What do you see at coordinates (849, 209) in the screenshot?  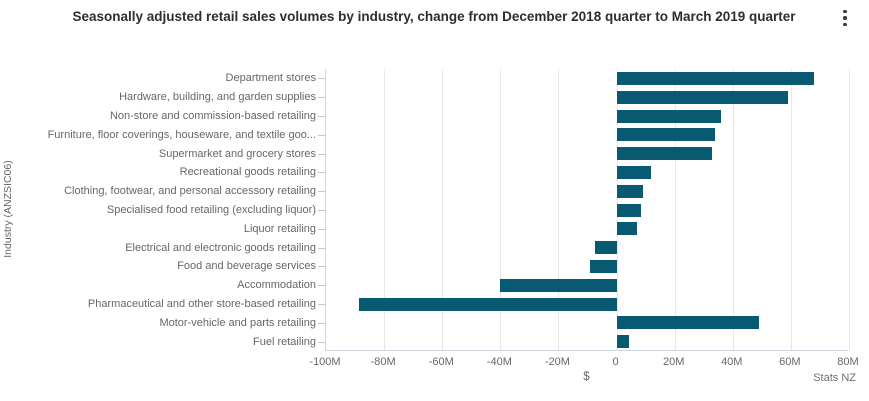 I see `gridline-80M` at bounding box center [849, 209].